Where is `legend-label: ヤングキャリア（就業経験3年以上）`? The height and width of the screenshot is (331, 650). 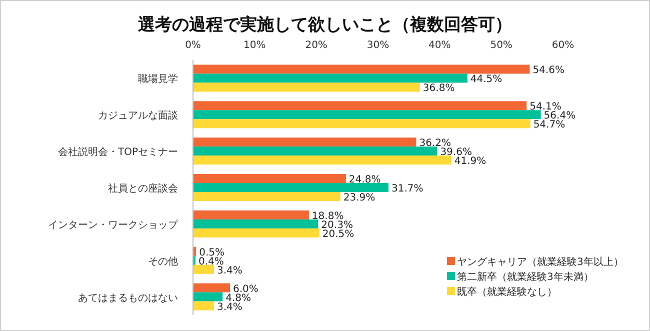
legend-label: ヤングキャリア（就業経験3年以上） is located at coordinates (540, 262).